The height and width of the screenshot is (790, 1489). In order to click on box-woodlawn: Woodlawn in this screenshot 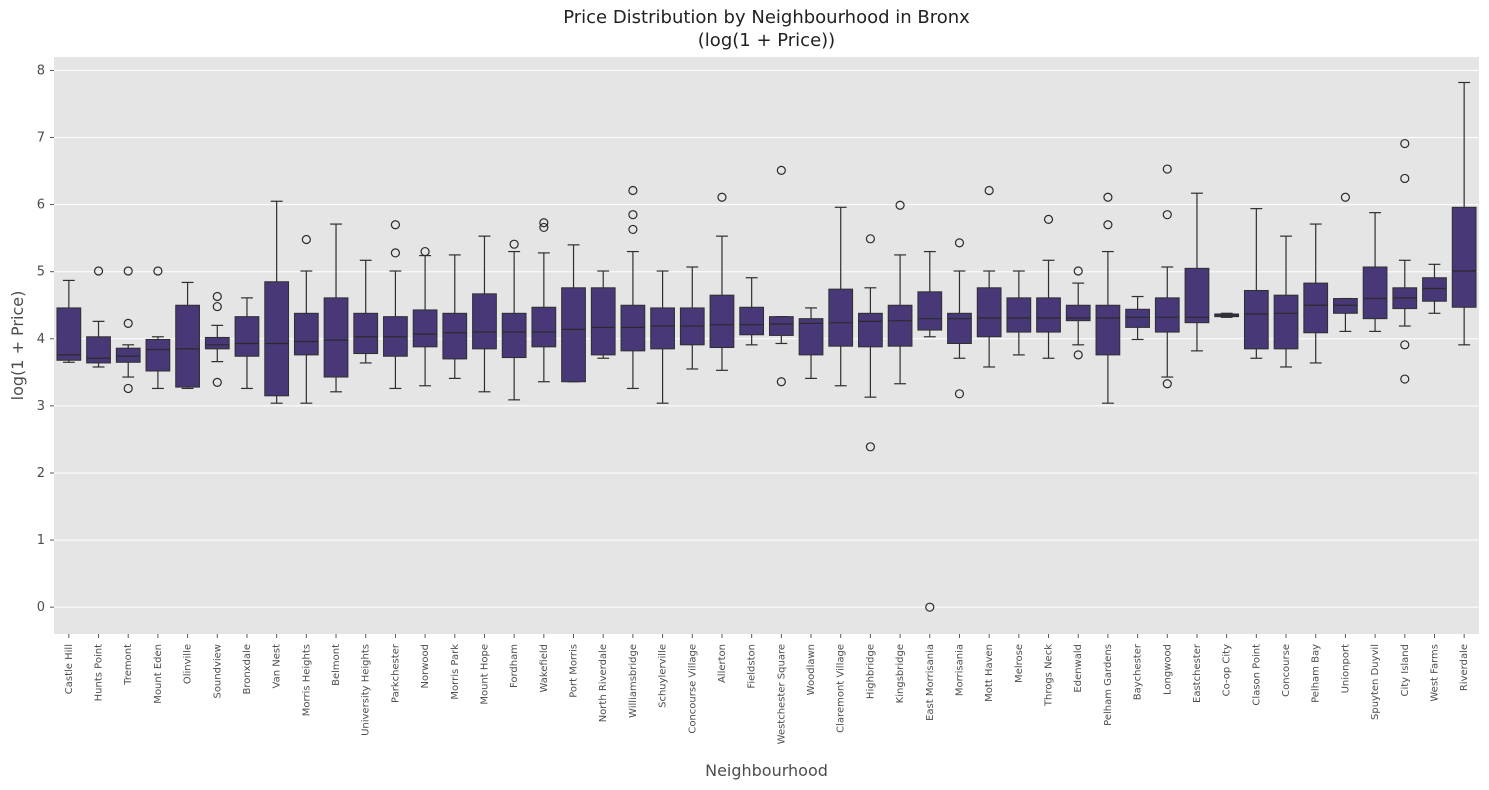, I will do `click(811, 501)`.